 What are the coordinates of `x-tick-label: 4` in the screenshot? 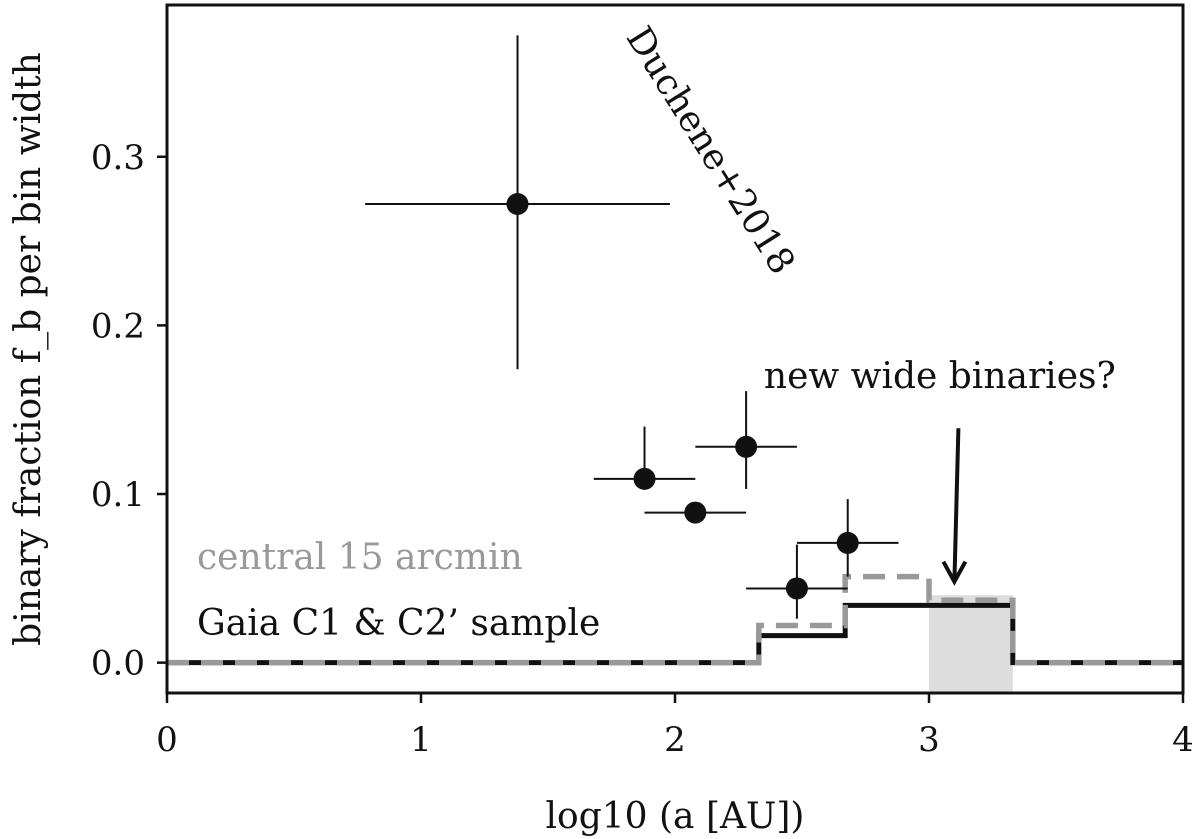 It's located at (1183, 740).